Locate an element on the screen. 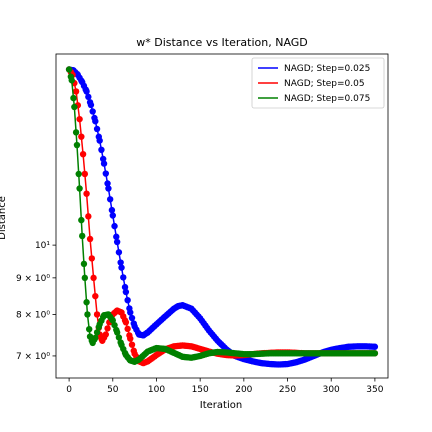  x-tick-label: 350 is located at coordinates (374, 390).